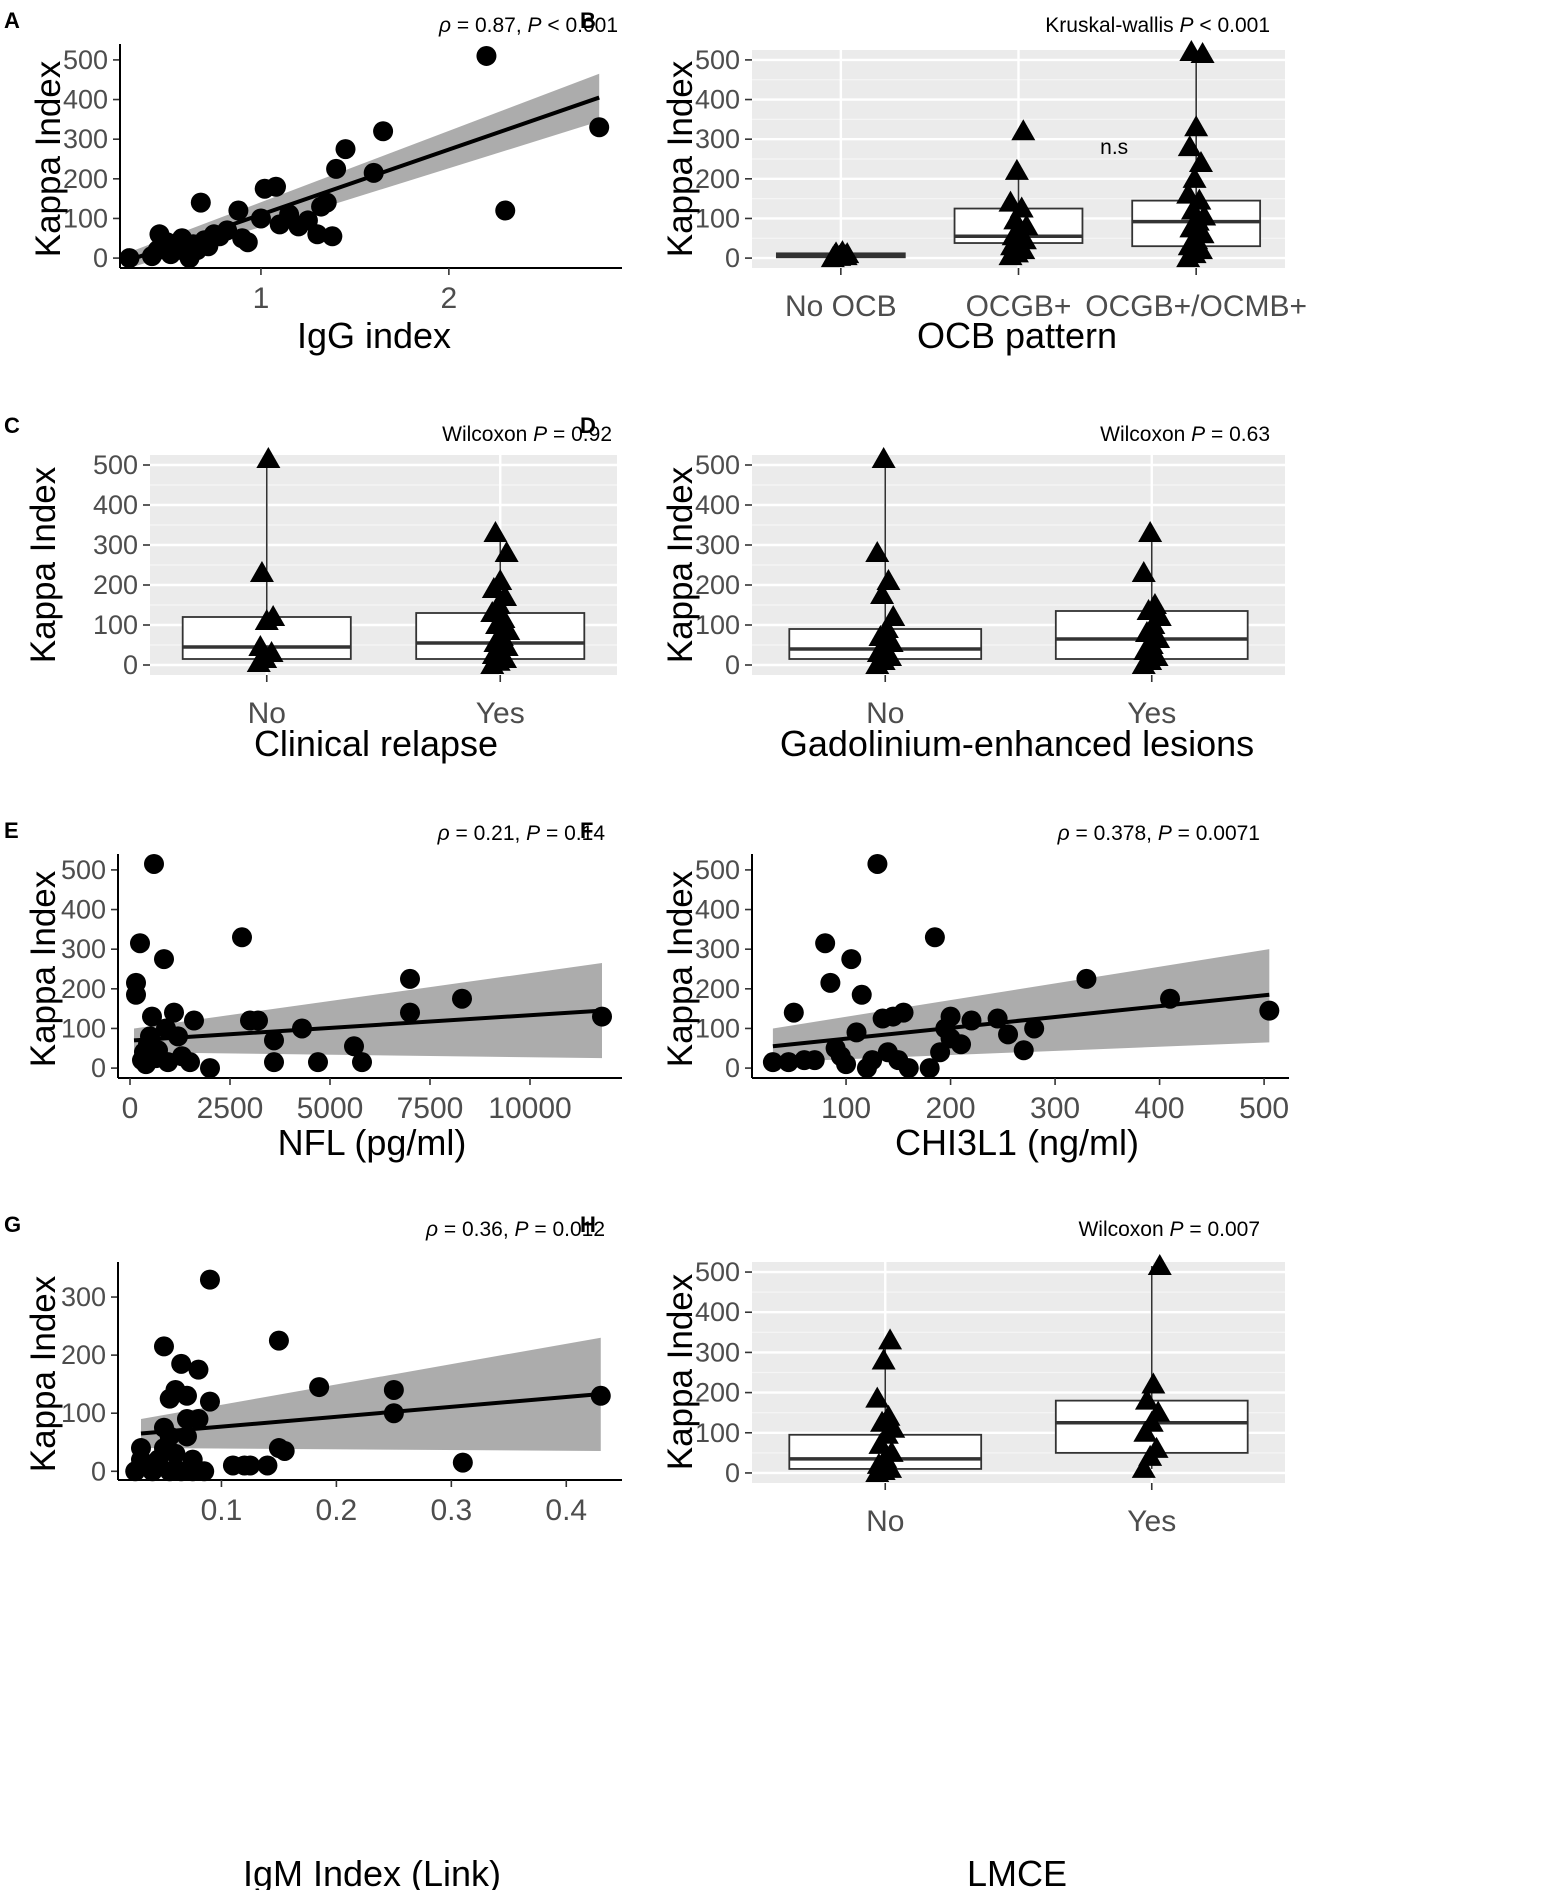  What do you see at coordinates (572, 833) in the screenshot?
I see `stat-annotation-part: = 0.14` at bounding box center [572, 833].